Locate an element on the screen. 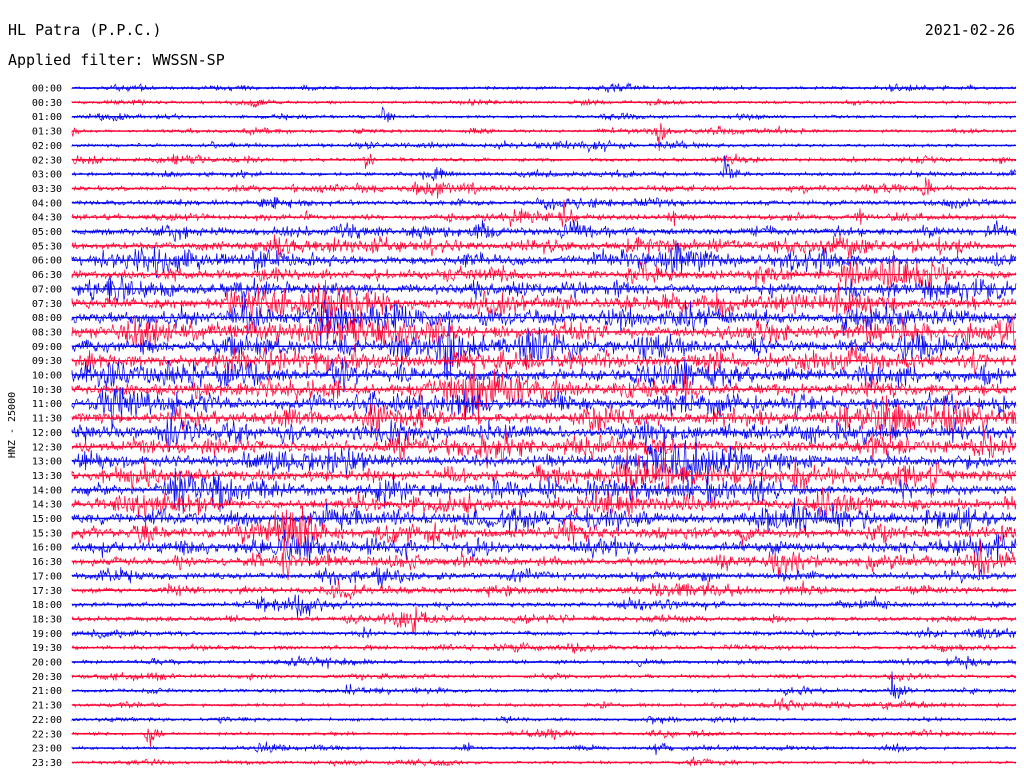 The width and height of the screenshot is (1024, 780). time-label: 13:00 is located at coordinates (47, 462).